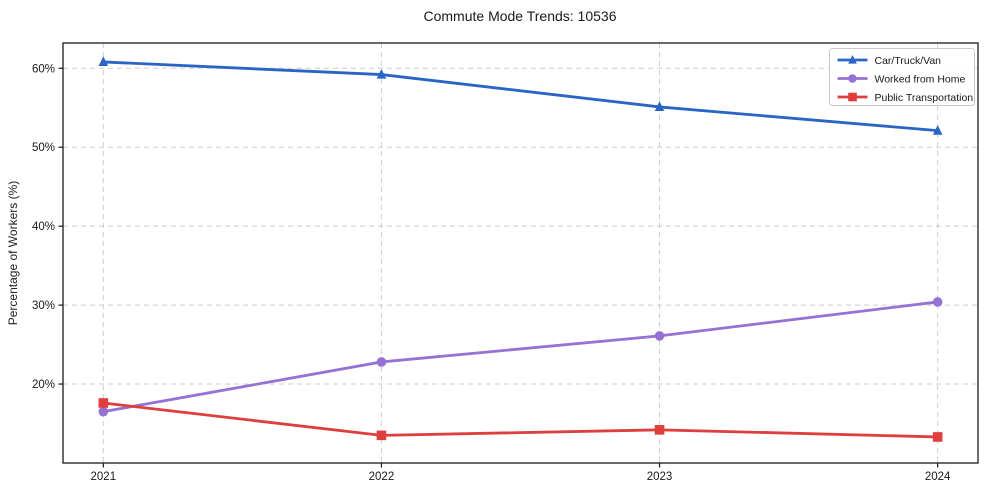 The image size is (990, 490). What do you see at coordinates (43, 385) in the screenshot?
I see `y-tick-label: 20%` at bounding box center [43, 385].